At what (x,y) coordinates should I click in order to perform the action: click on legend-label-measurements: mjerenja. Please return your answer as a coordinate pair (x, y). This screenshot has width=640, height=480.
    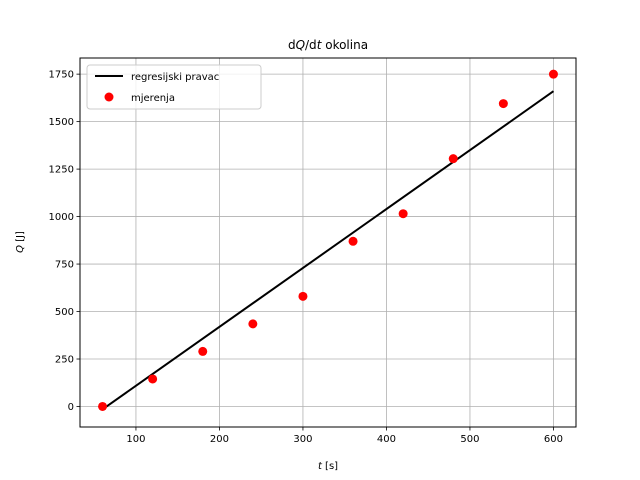
    Looking at the image, I should click on (153, 98).